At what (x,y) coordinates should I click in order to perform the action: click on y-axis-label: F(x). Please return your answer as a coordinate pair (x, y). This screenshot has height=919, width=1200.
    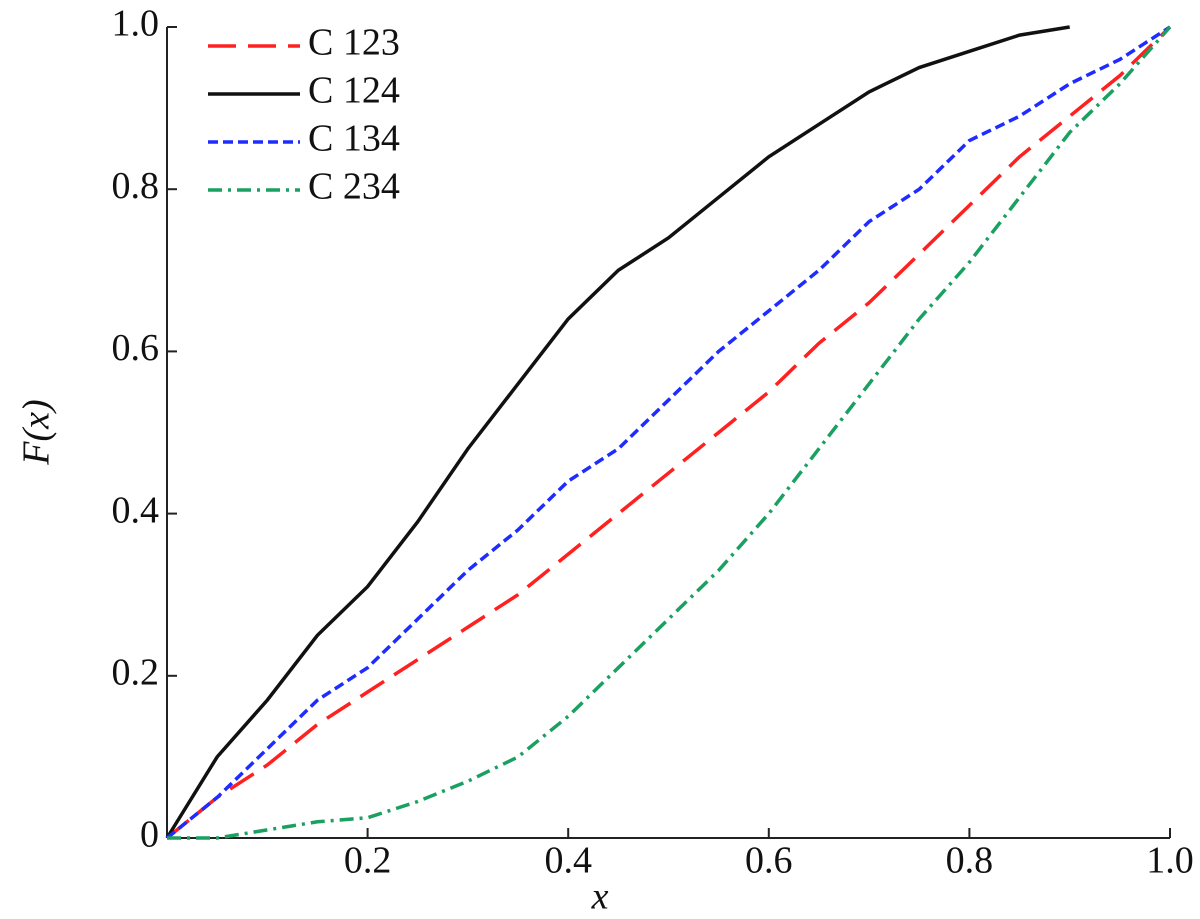
    Looking at the image, I should click on (37, 432).